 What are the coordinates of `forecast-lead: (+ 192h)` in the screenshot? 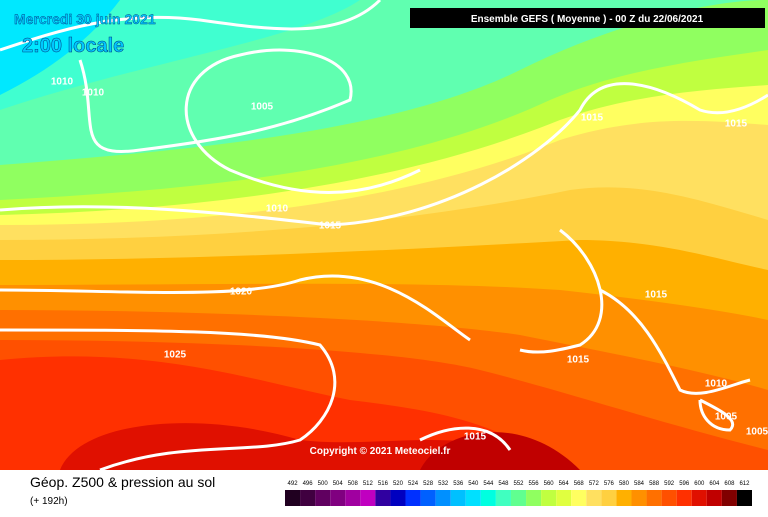 It's located at (49, 501).